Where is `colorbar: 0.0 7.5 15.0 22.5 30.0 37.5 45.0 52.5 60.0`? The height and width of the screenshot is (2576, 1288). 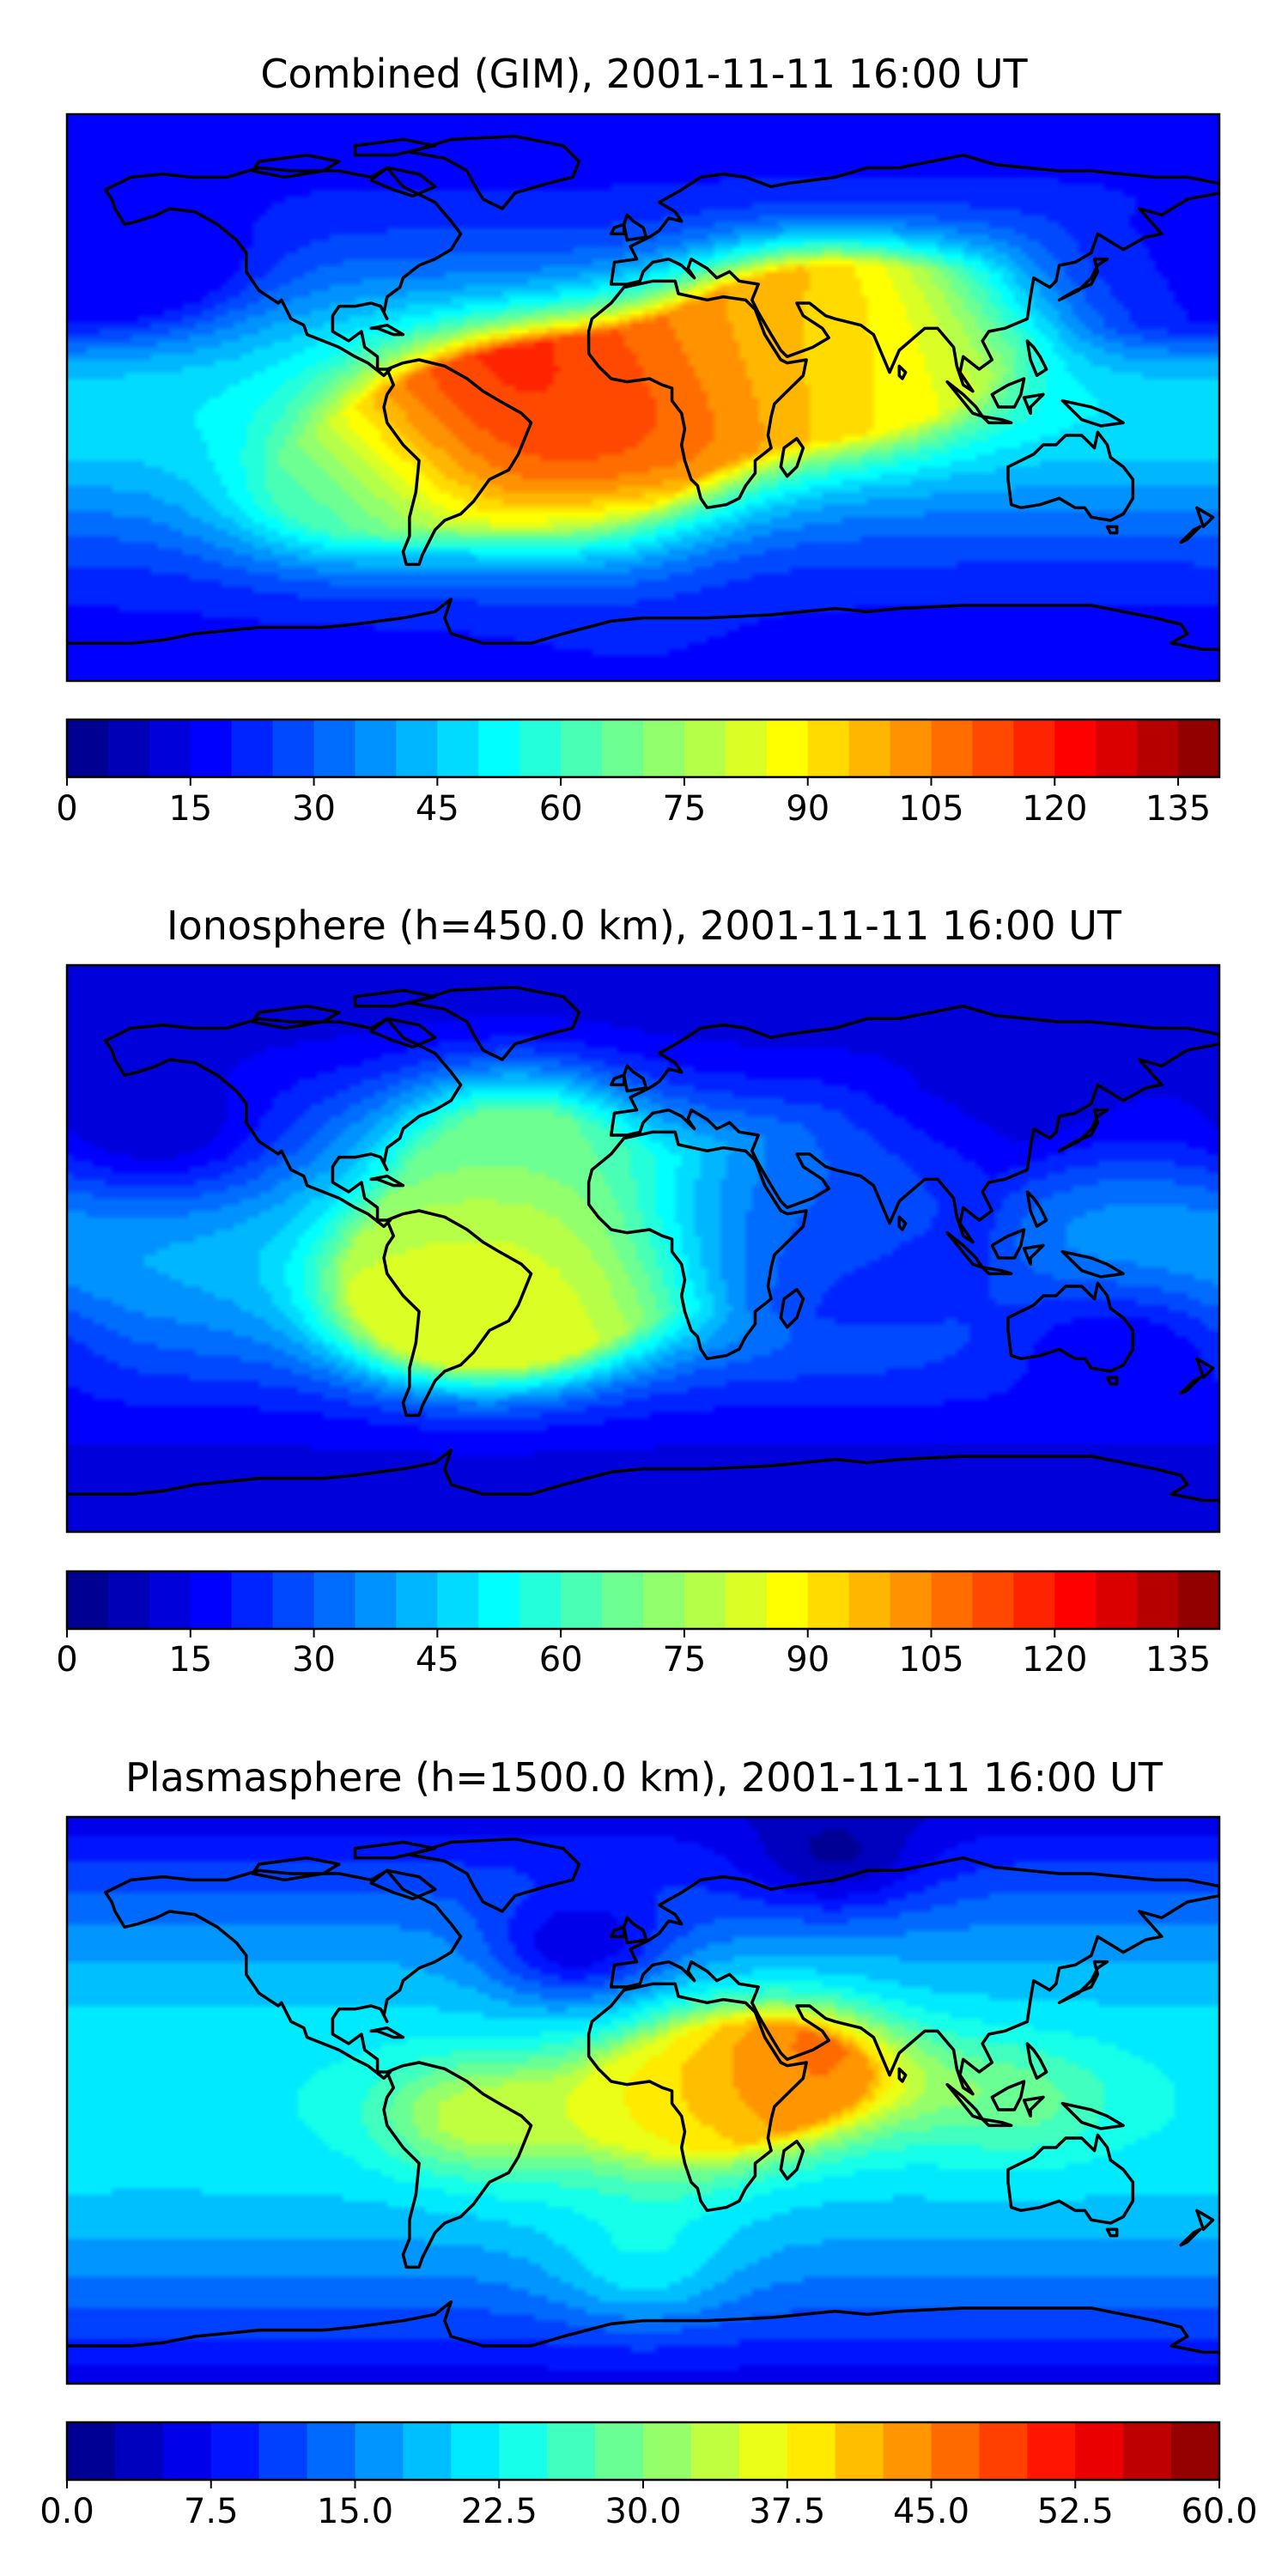 colorbar: 0.0 7.5 15.0 22.5 30.0 37.5 45.0 52.5 60.0 is located at coordinates (649, 2476).